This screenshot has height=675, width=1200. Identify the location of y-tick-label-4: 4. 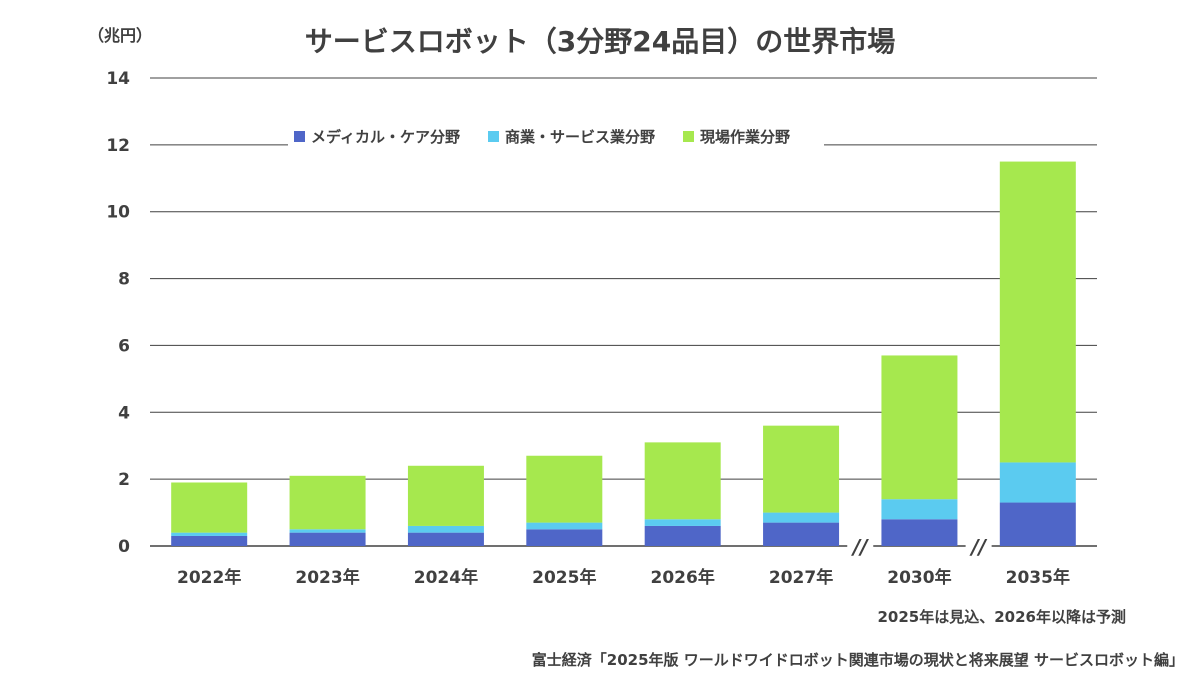
(124, 413).